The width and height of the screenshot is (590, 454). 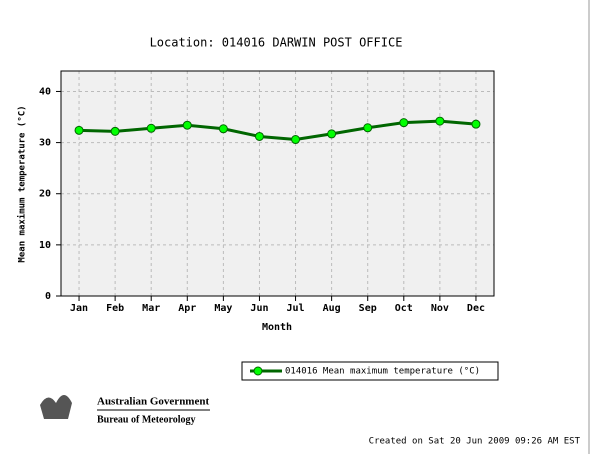 What do you see at coordinates (277, 327) in the screenshot?
I see `x-axis-label: Month` at bounding box center [277, 327].